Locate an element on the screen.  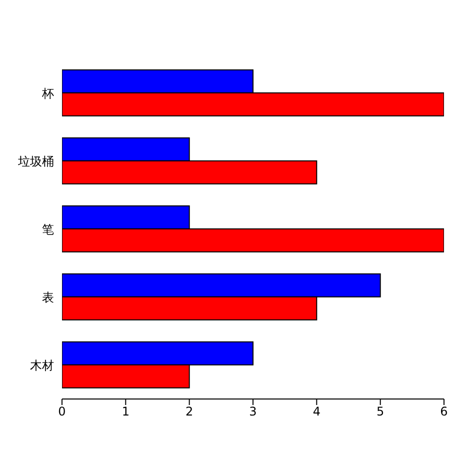
y-tick-label: 笔 is located at coordinates (48, 229).